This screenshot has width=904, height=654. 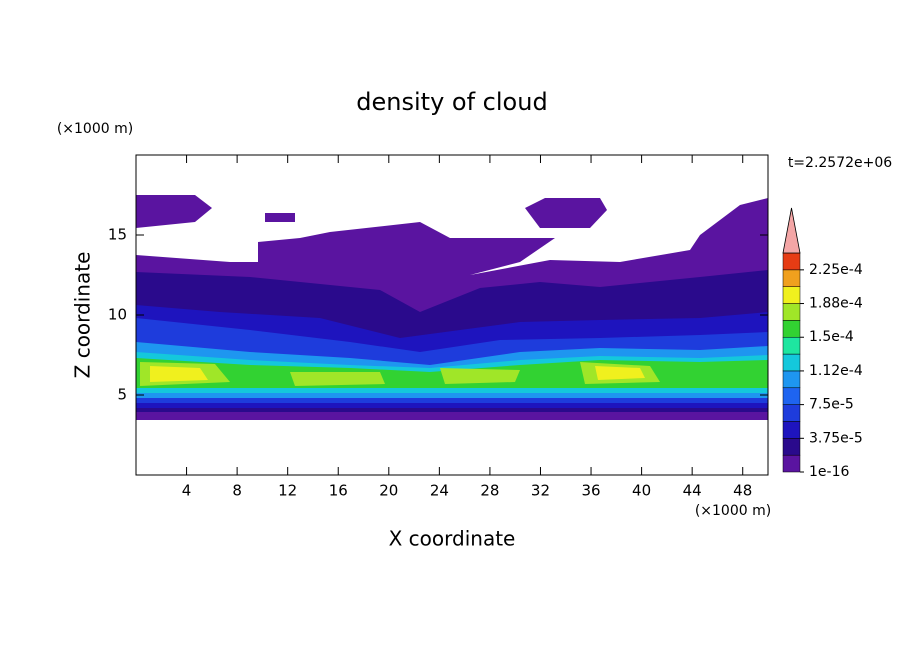 What do you see at coordinates (122, 395) in the screenshot?
I see `y-tick-label: 5` at bounding box center [122, 395].